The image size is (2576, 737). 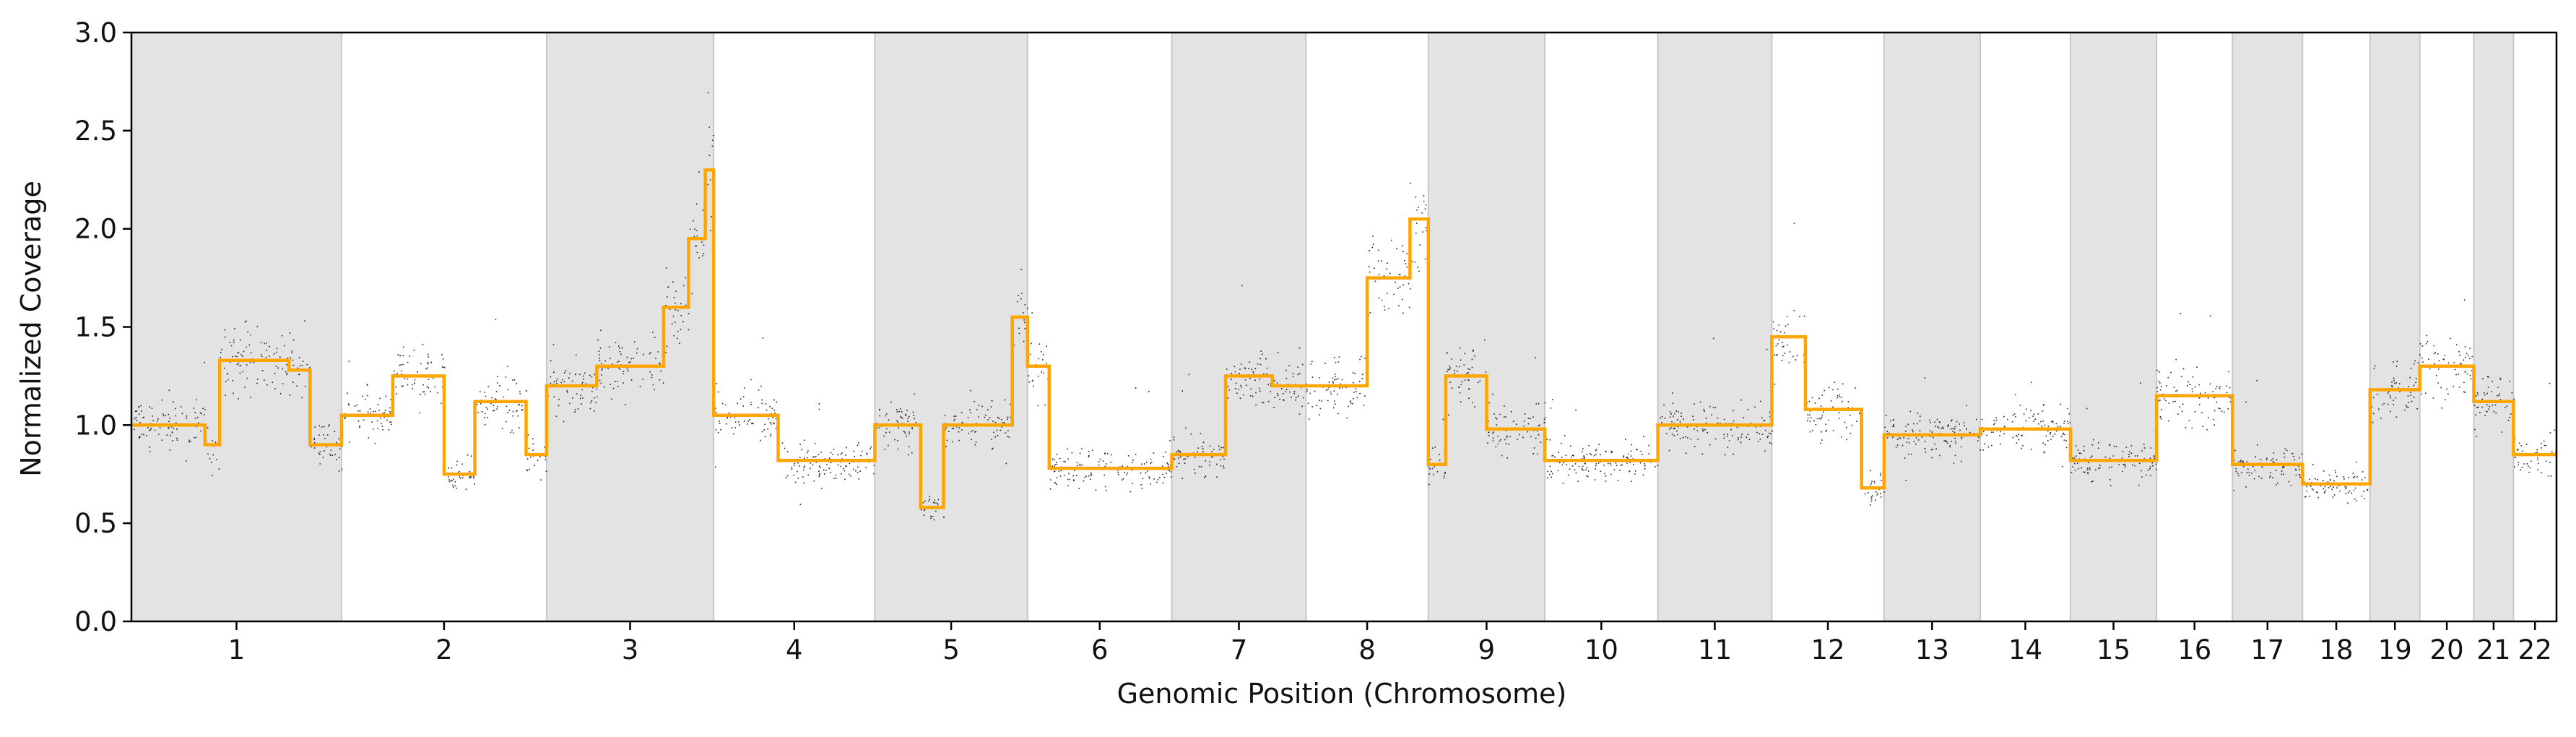 What do you see at coordinates (1932, 649) in the screenshot?
I see `x-tick-label-13: 13` at bounding box center [1932, 649].